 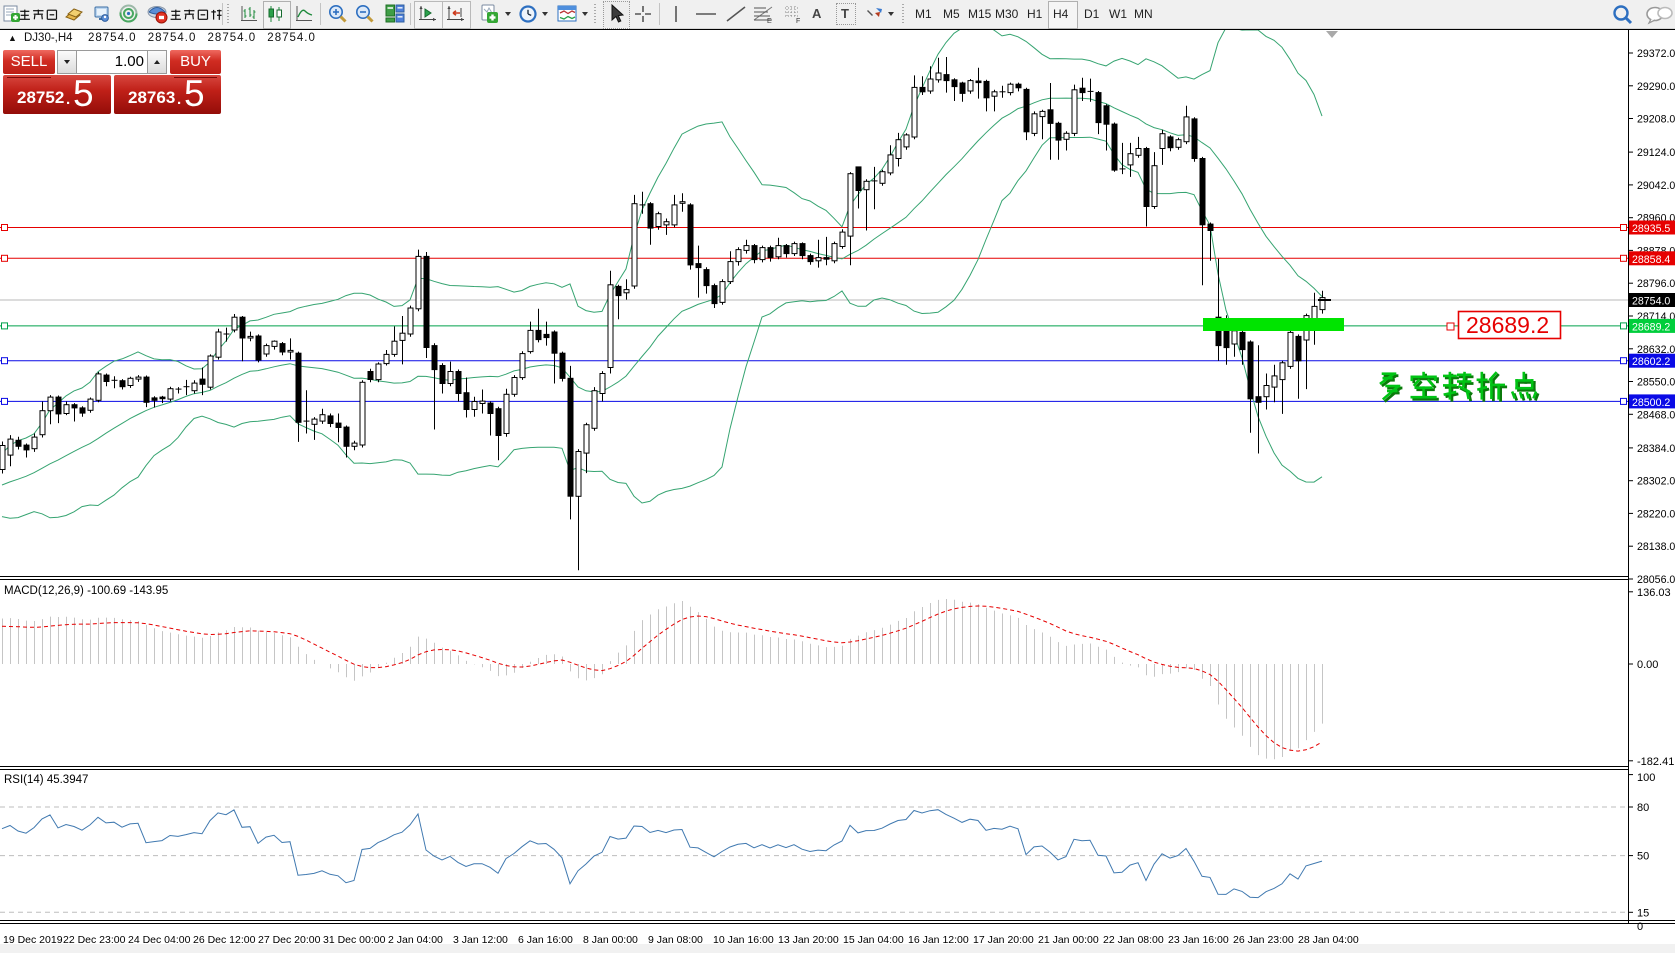 What do you see at coordinates (1651, 302) in the screenshot?
I see `svg-text: 28754.0` at bounding box center [1651, 302].